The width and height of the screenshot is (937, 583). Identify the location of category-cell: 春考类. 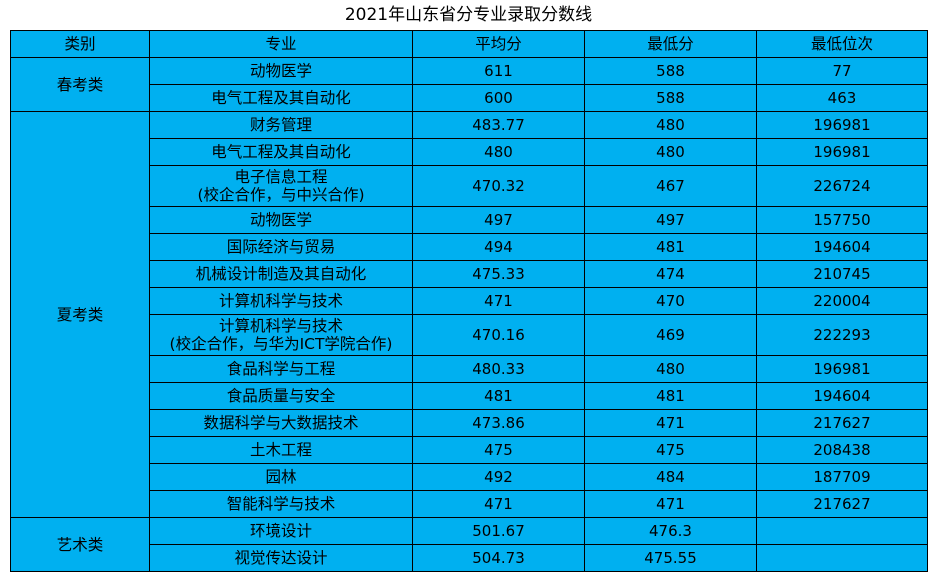
(80, 84).